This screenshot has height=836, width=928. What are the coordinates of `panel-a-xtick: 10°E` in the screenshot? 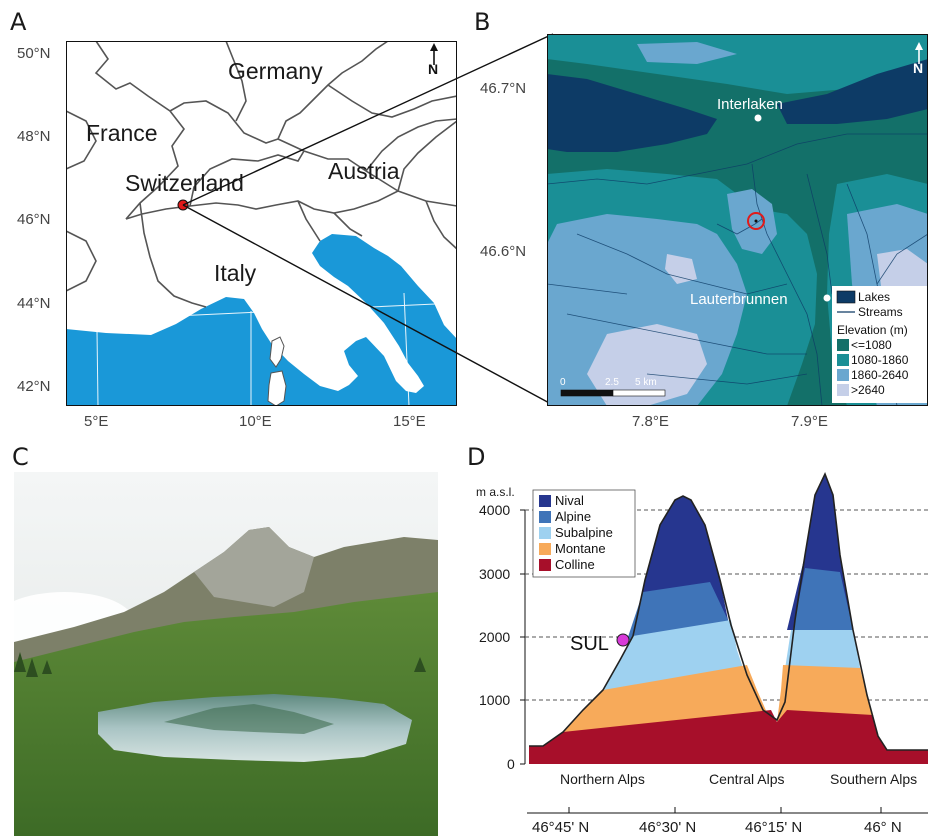 It's located at (255, 421).